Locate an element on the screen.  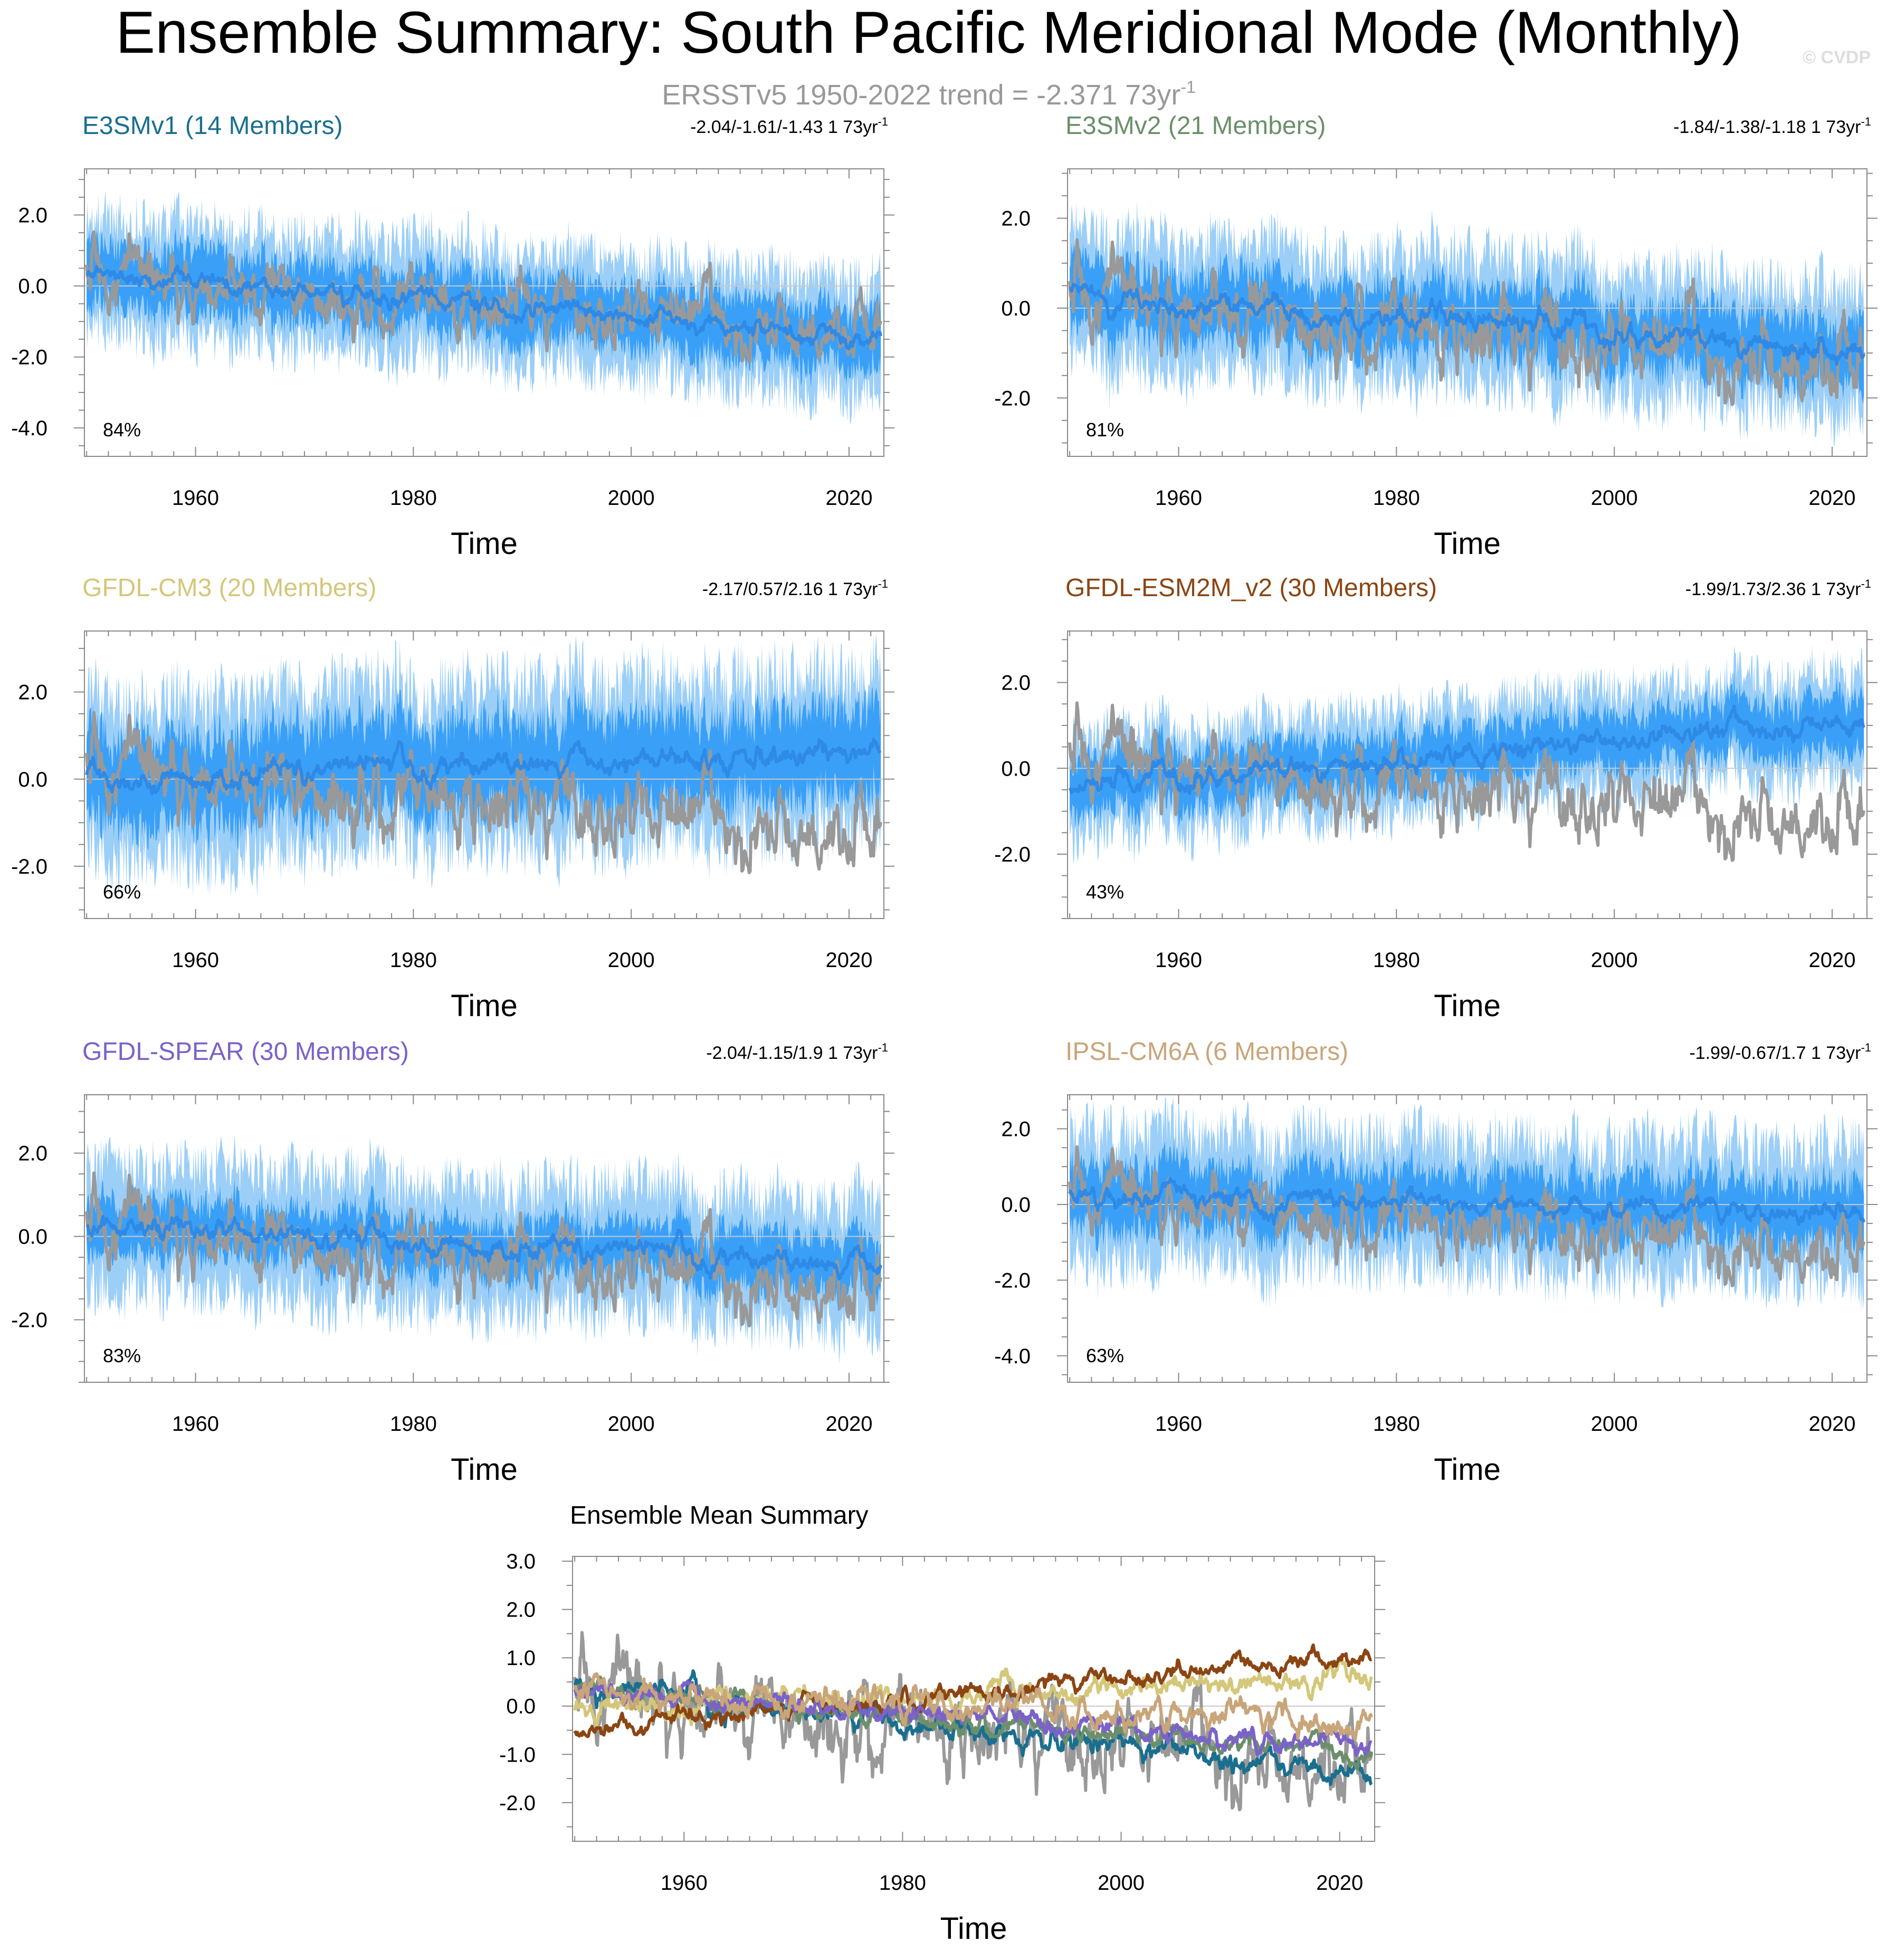
panel-gfdl-spear-ytick-label: 2.0 is located at coordinates (32, 1153).